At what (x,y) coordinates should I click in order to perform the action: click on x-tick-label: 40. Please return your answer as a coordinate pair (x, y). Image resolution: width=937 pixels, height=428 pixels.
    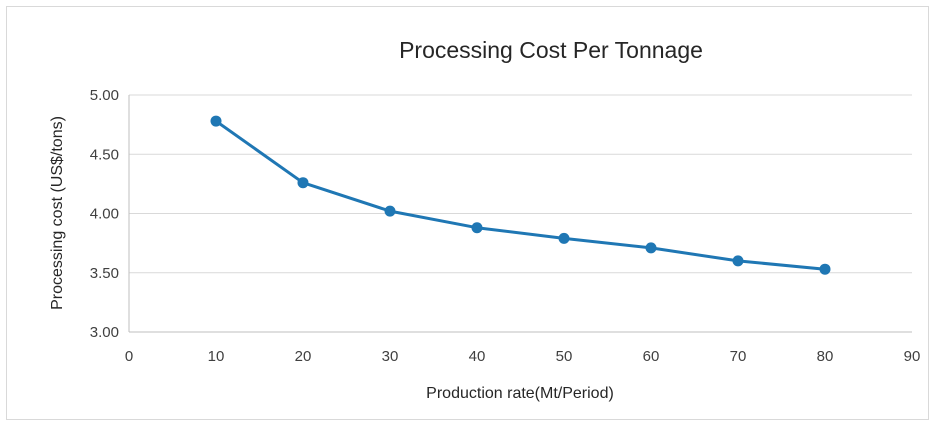
    Looking at the image, I should click on (477, 356).